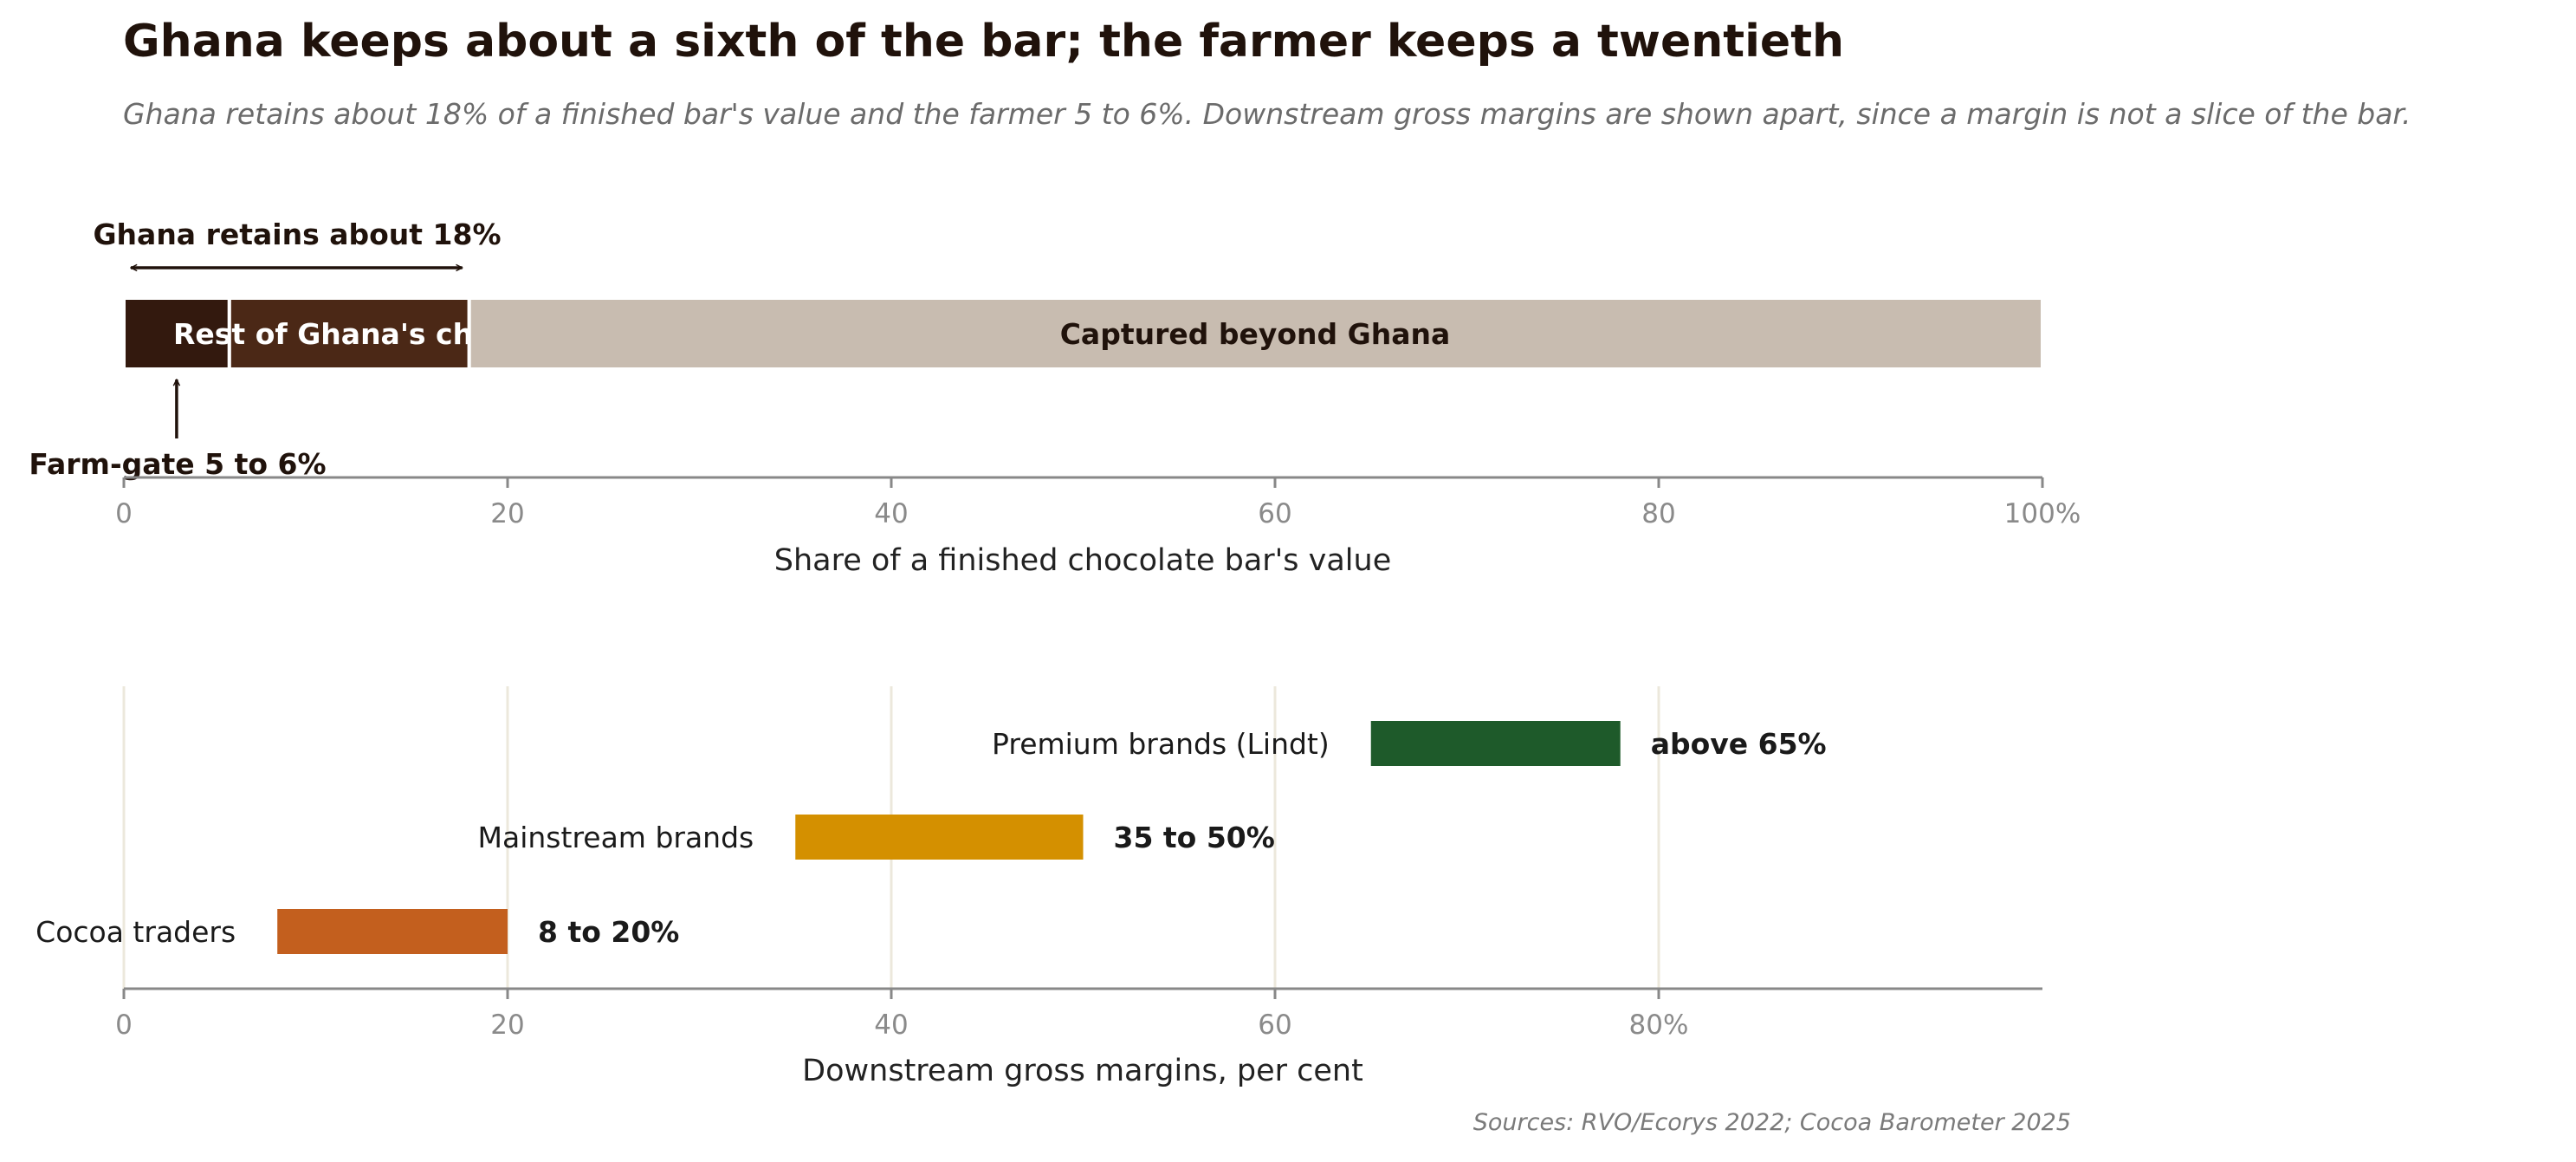  Describe the element at coordinates (616, 837) in the screenshot. I see `category-label: Mainstream brands` at that location.